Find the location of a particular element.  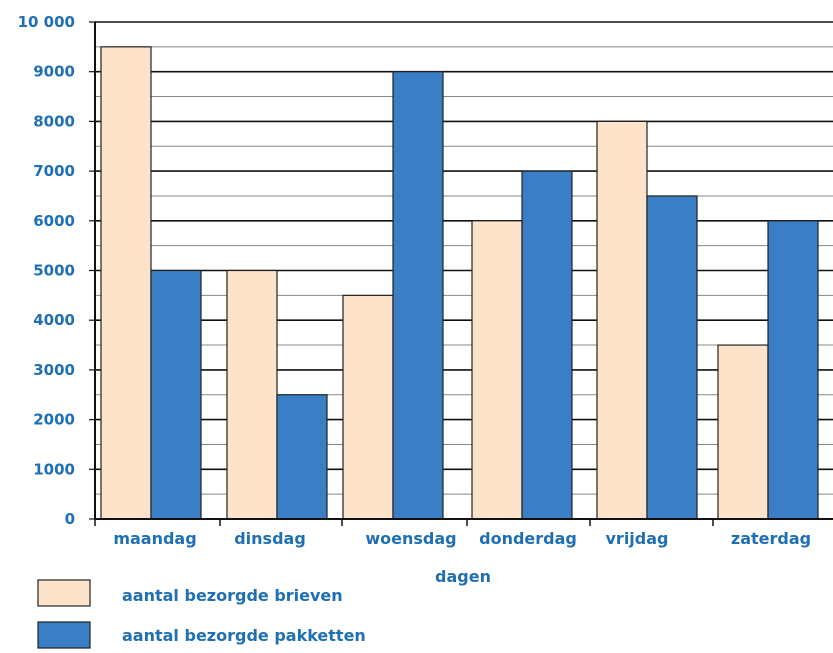

y-tick-label: 3000 is located at coordinates (54, 370).